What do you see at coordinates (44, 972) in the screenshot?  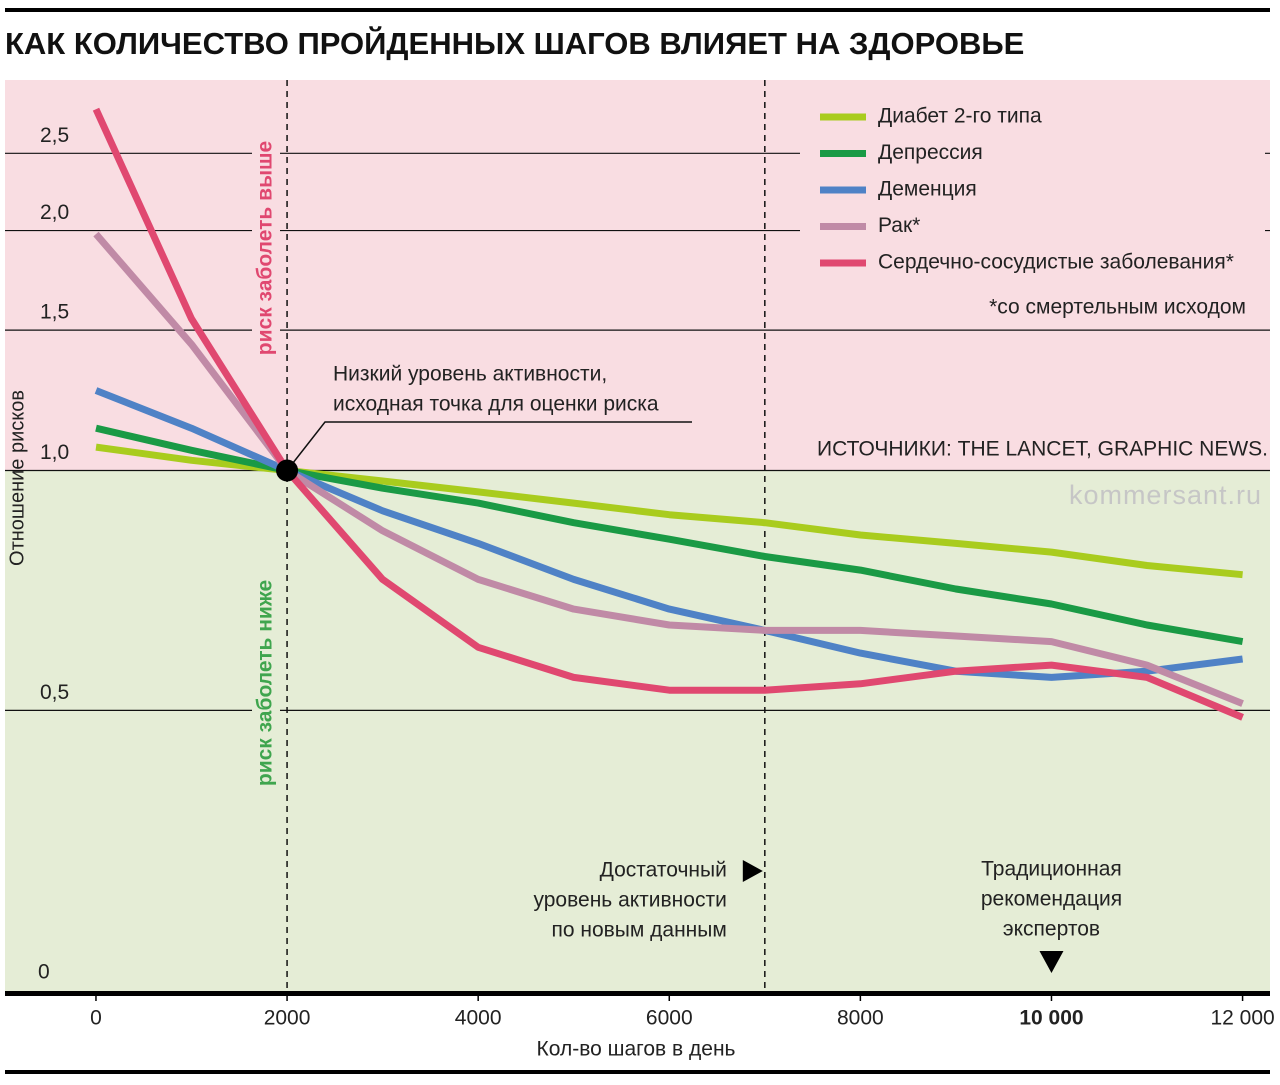 I see `origin-label: 0` at bounding box center [44, 972].